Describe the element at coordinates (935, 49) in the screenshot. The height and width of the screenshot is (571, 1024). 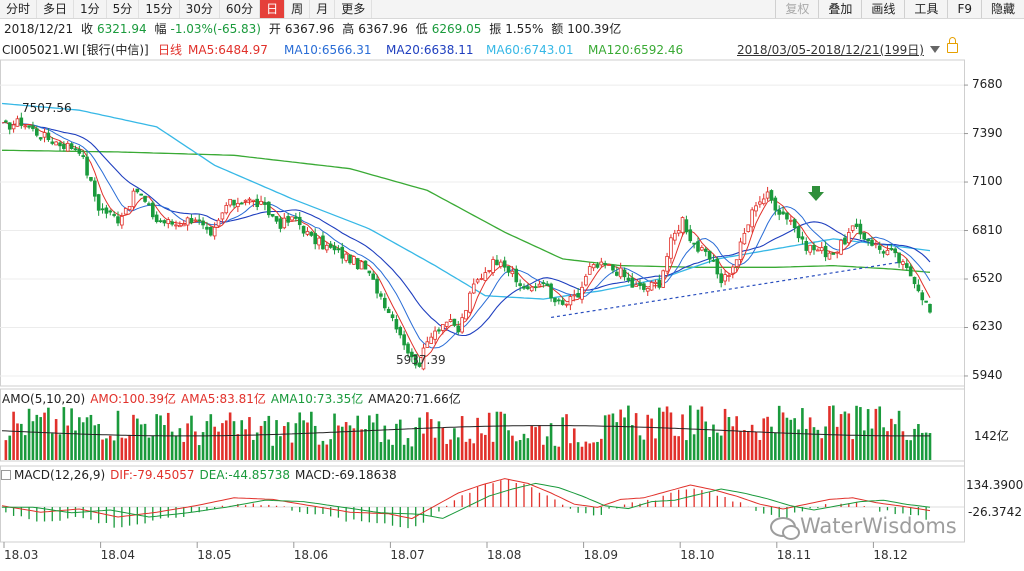
I see `dropdown-triangle-icon` at that location.